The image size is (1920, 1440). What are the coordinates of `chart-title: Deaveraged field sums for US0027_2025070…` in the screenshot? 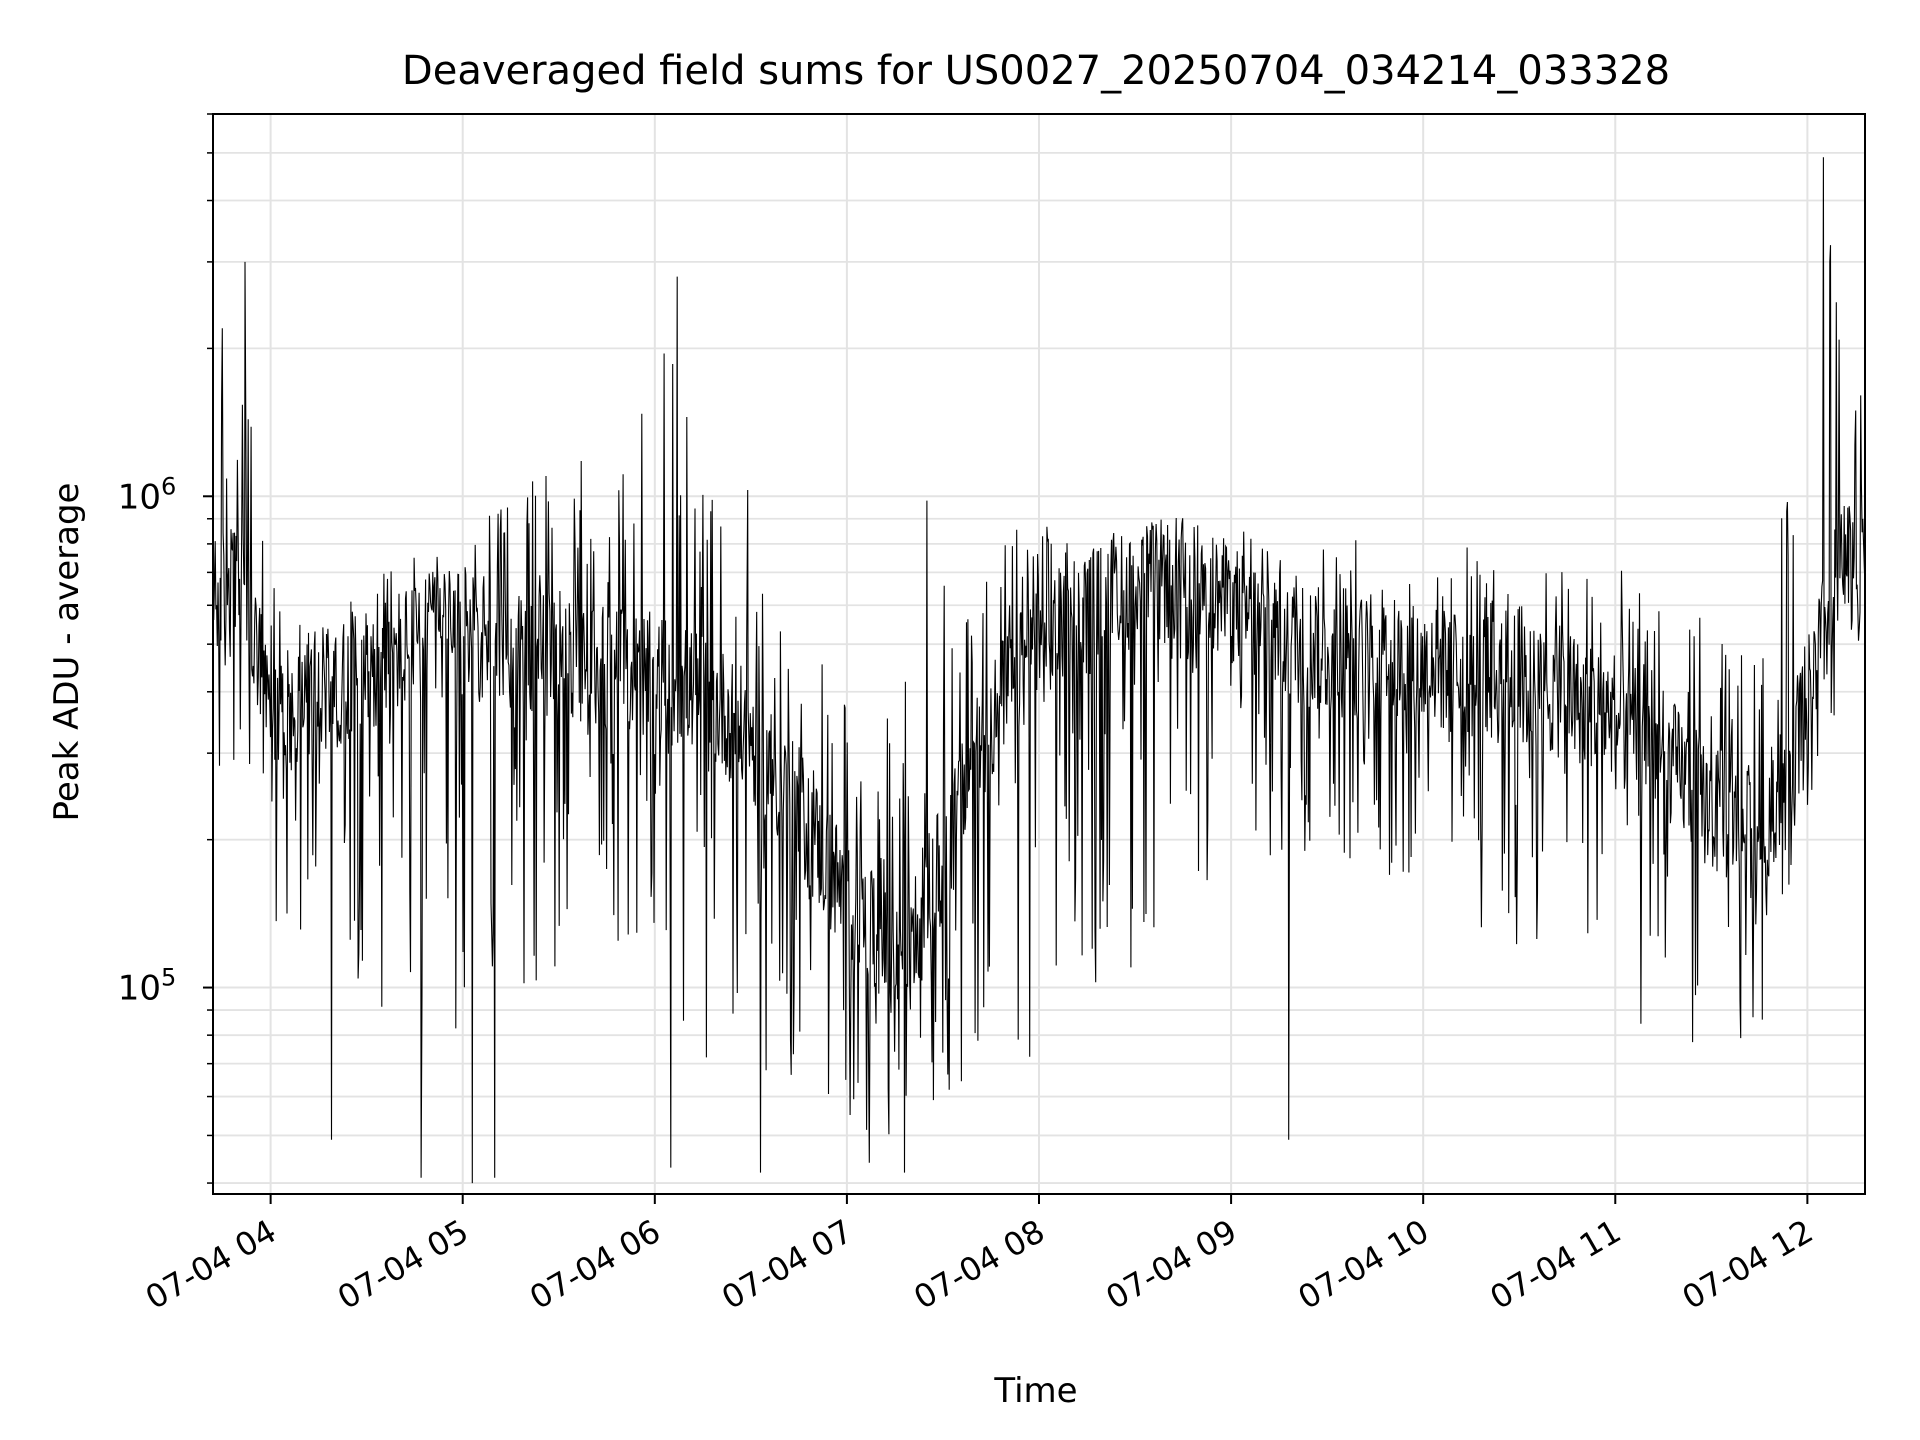 It's located at (1036, 71).